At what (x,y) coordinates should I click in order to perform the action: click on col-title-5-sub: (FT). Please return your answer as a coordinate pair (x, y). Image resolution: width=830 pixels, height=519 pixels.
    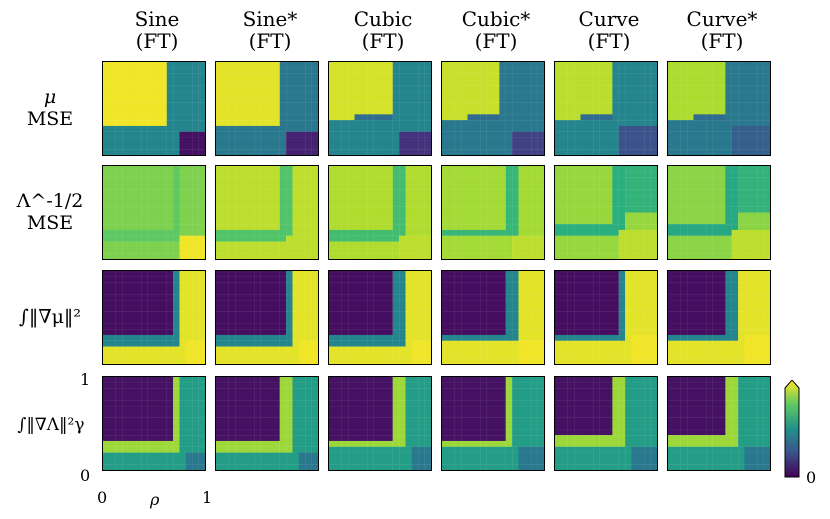
    Looking at the image, I should click on (722, 41).